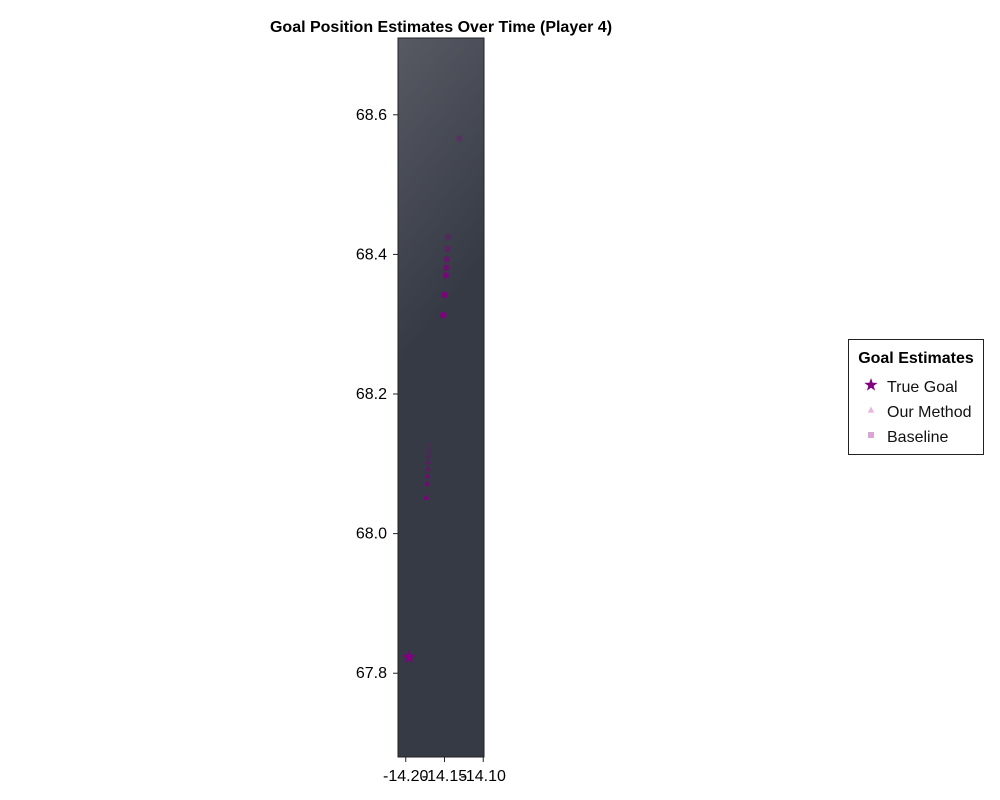  Describe the element at coordinates (922, 387) in the screenshot. I see `legend-label: True Goal` at that location.